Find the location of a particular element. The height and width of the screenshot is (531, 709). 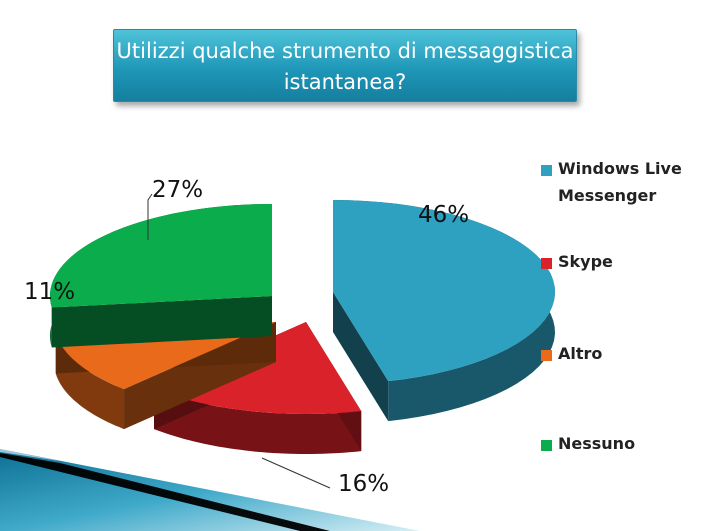

pie-slice-nessuno is located at coordinates (161, 276).